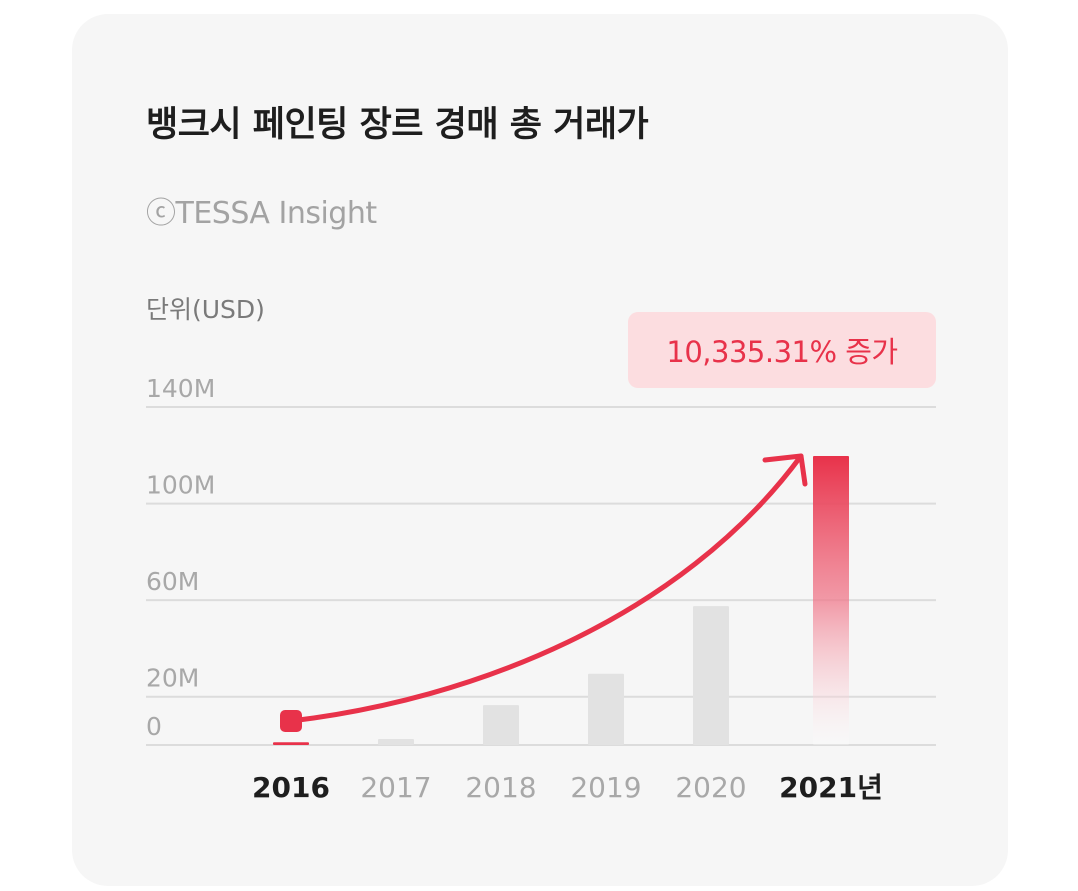 The image size is (1078, 891). What do you see at coordinates (501, 725) in the screenshot?
I see `bar-2018` at bounding box center [501, 725].